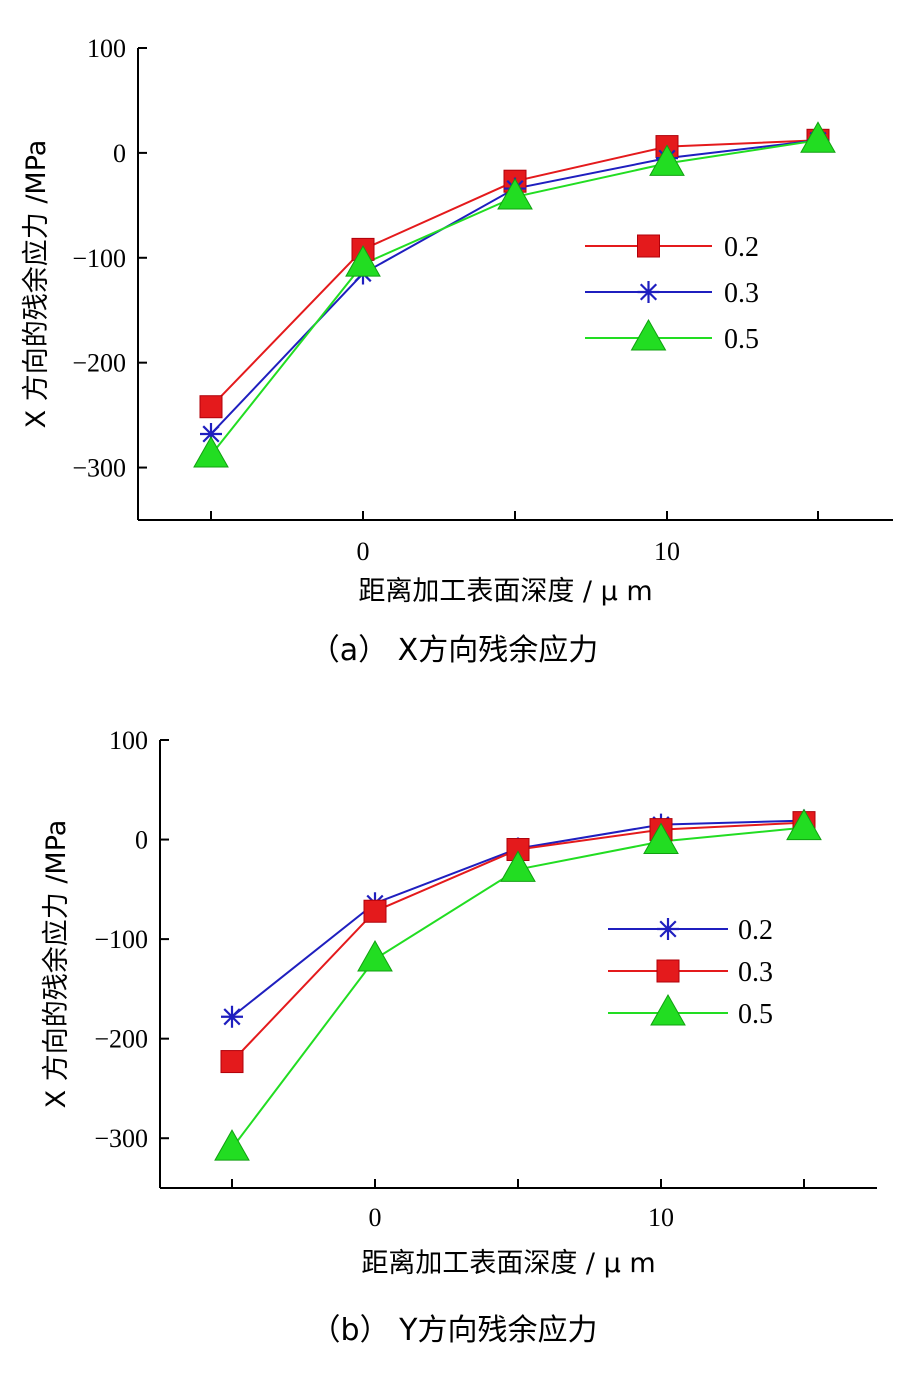  I want to click on data-point-0.2-stroke, so click(232, 1017).